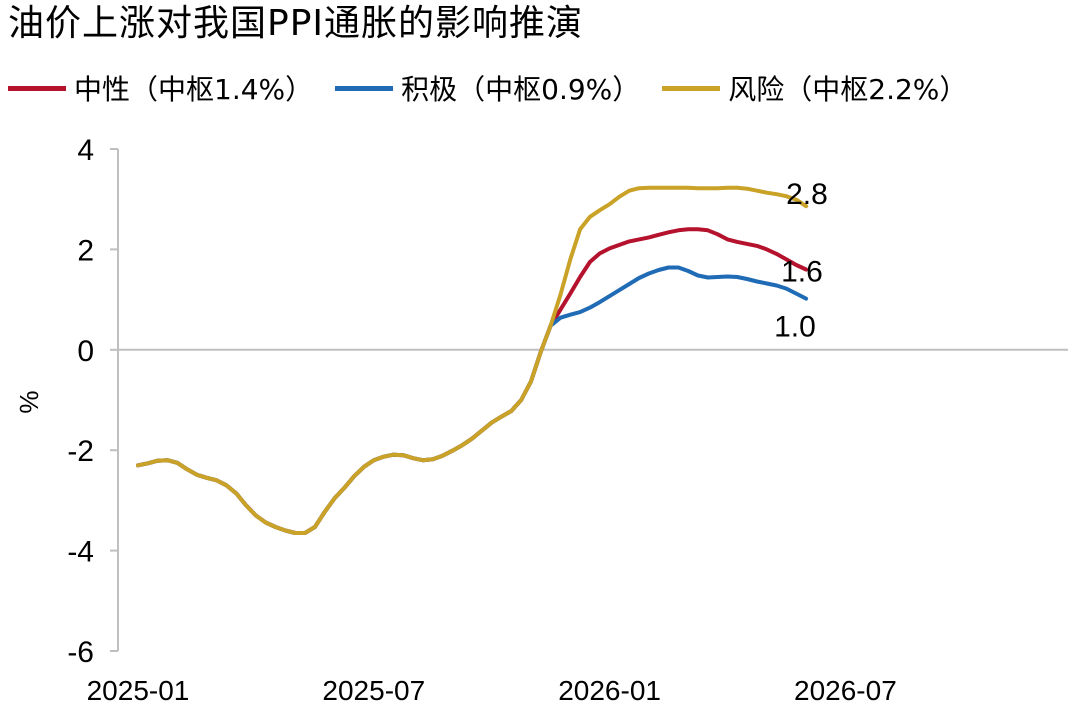  What do you see at coordinates (138, 690) in the screenshot?
I see `x-tick-label: 2025-01` at bounding box center [138, 690].